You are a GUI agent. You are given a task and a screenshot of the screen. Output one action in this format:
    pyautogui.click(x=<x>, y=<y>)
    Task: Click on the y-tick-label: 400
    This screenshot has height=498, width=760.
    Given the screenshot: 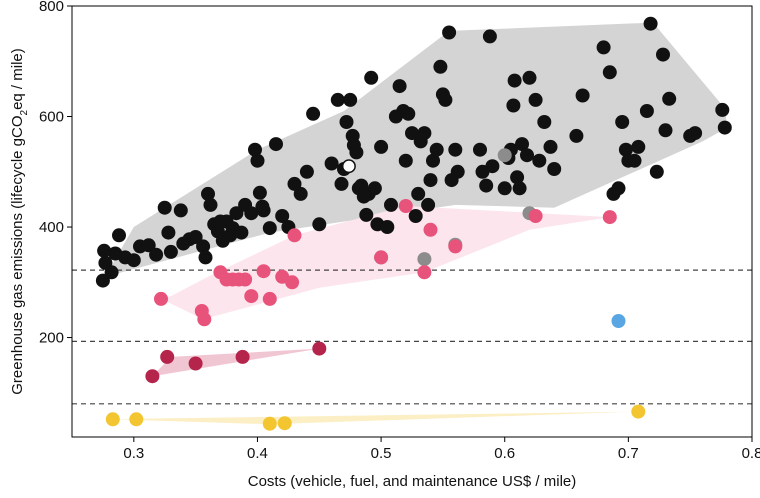 What is the action you would take?
    pyautogui.click(x=51, y=227)
    